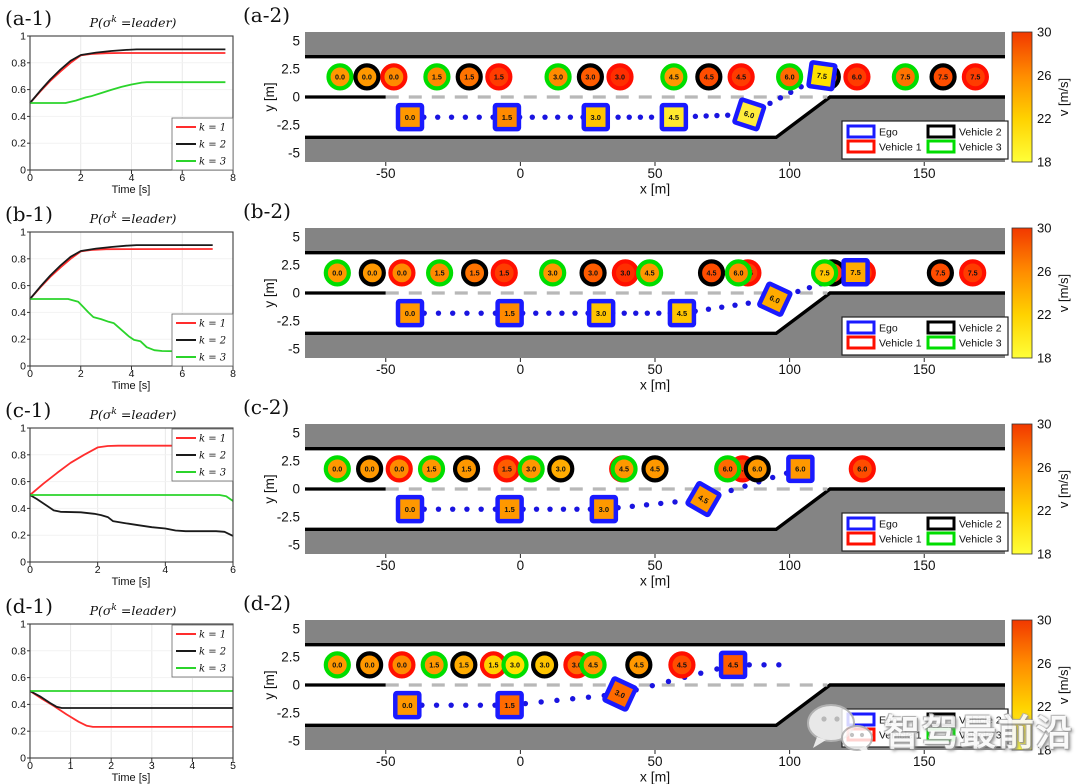  What do you see at coordinates (294, 153) in the screenshot?
I see `svg-text: -5` at bounding box center [294, 153].